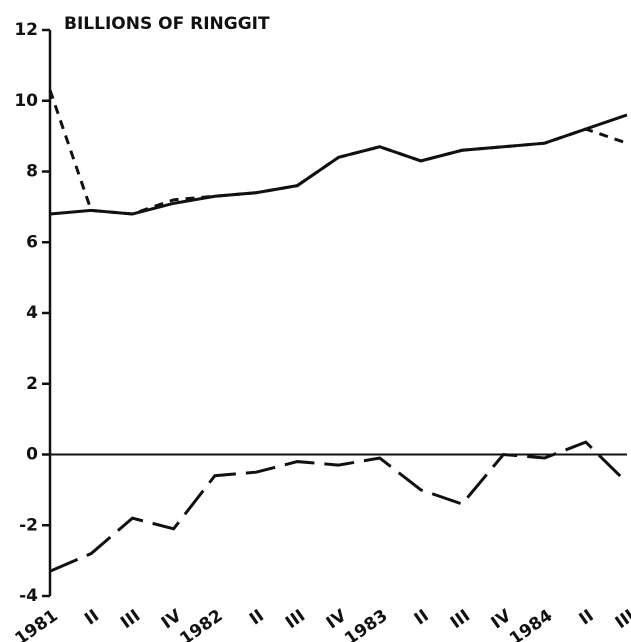  Describe the element at coordinates (32, 384) in the screenshot. I see `y-tick-label: 2` at that location.